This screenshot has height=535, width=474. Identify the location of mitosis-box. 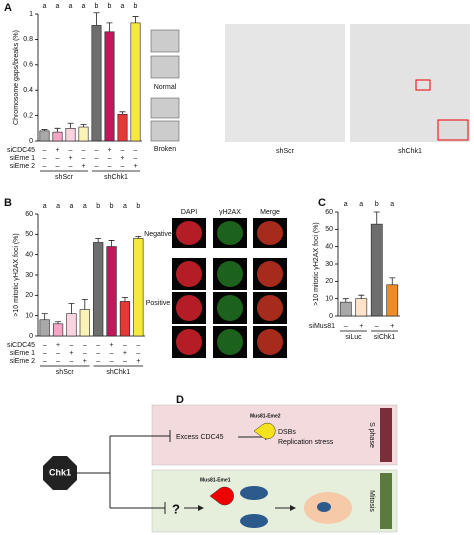
(274, 501).